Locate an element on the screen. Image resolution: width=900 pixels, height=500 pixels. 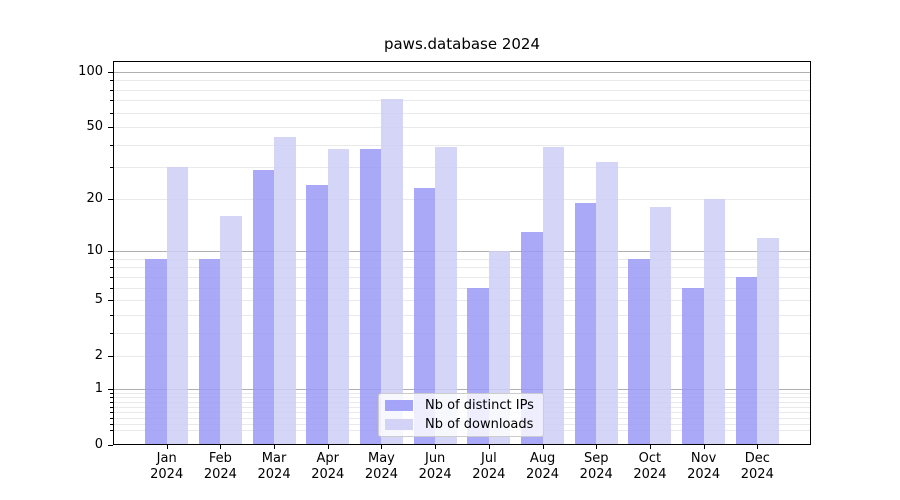
legend-swatch-distinct-ips is located at coordinates (399, 405).